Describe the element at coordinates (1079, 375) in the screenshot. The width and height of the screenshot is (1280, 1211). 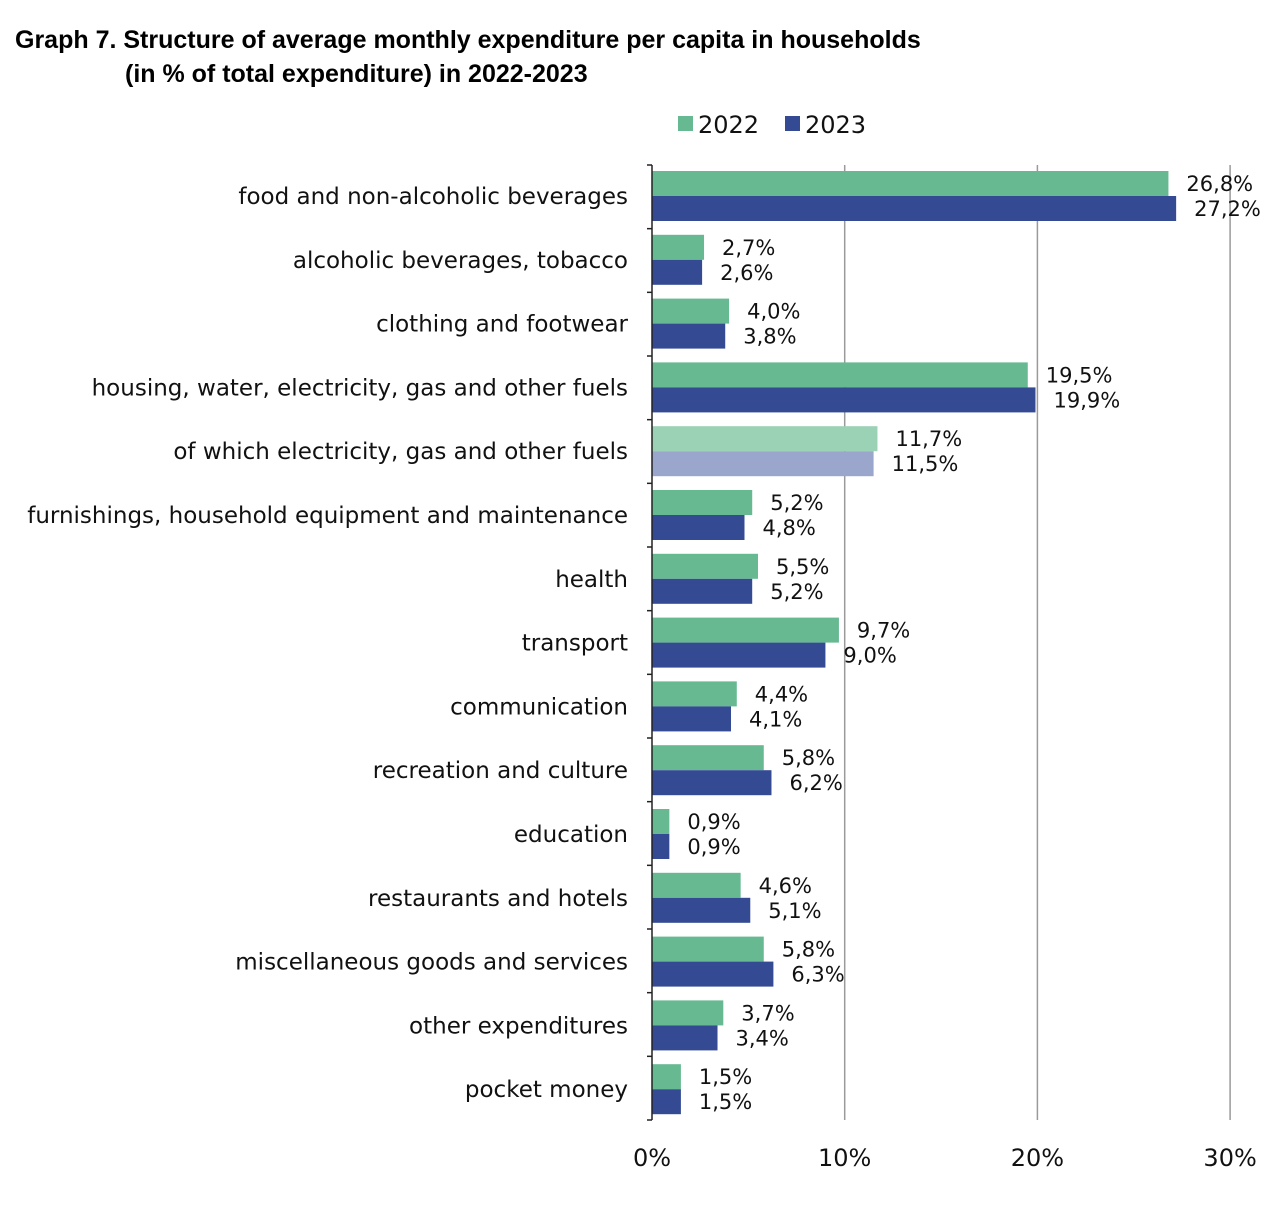
I see `value-label-2022: 19,5%` at that location.